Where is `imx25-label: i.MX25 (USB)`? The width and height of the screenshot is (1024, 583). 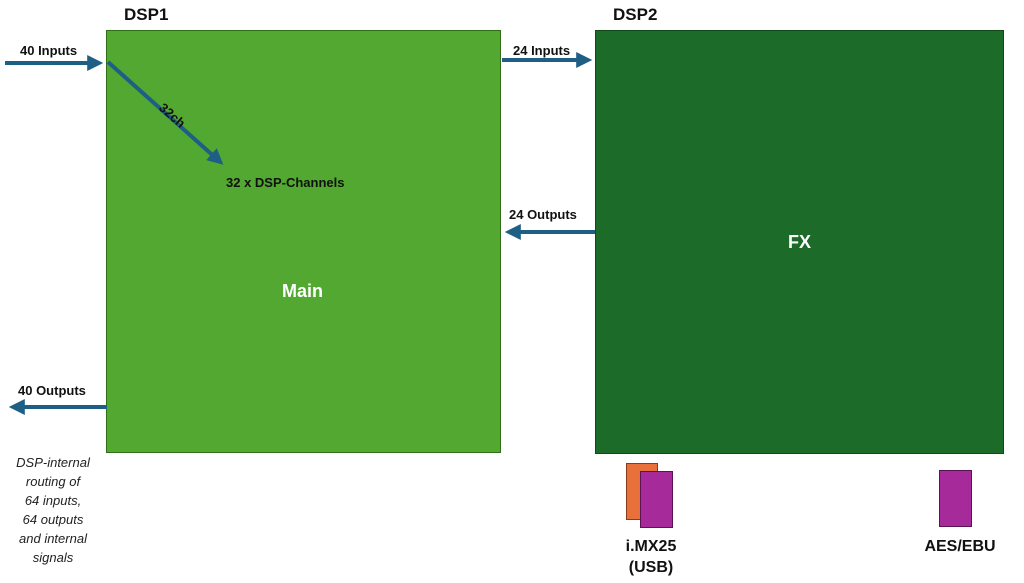
imx25-label: i.MX25 (USB) is located at coordinates (651, 557).